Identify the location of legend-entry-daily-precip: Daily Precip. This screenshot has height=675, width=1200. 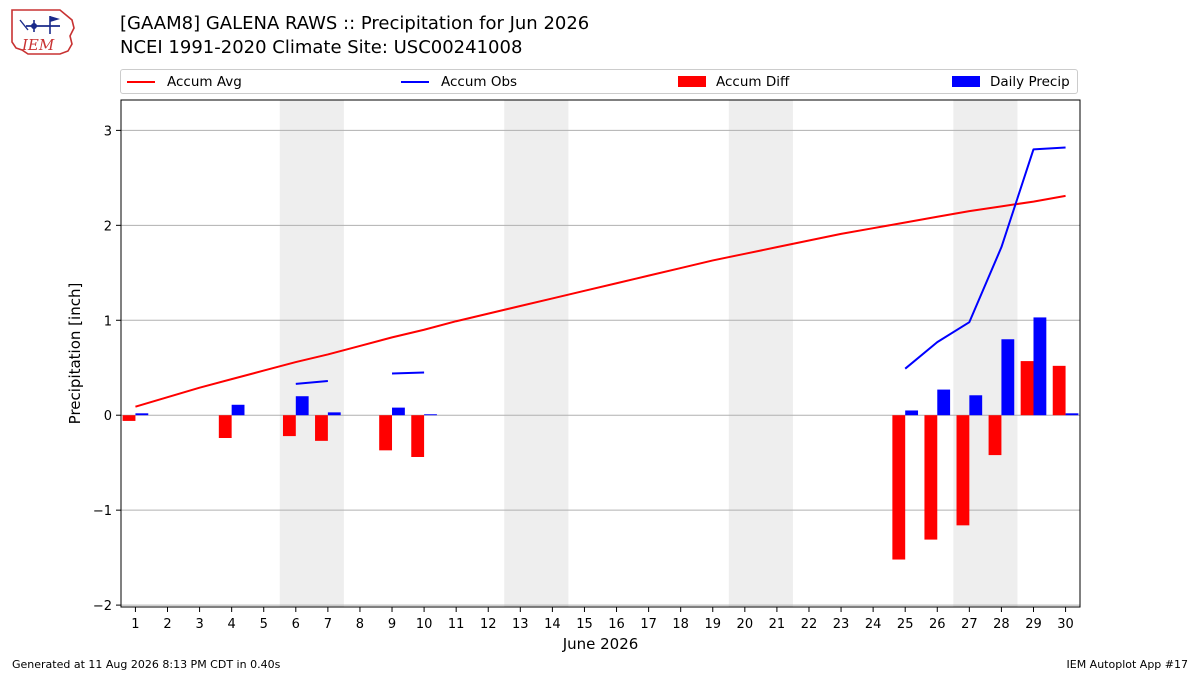
(1011, 81).